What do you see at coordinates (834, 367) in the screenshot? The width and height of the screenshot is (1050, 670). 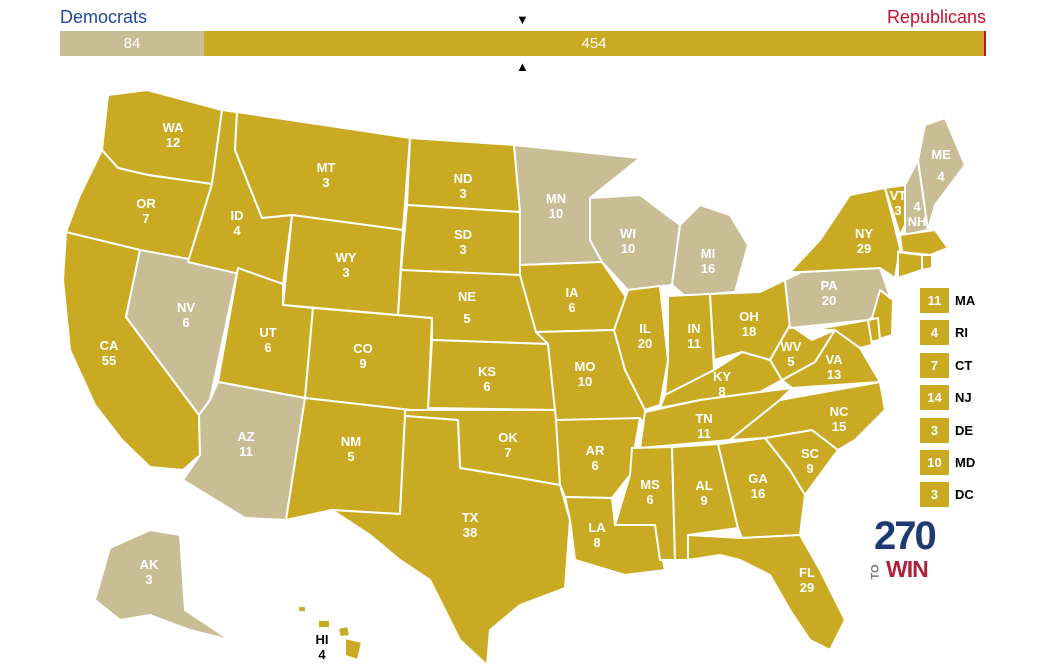 I see `state-label-VA: VA 13` at bounding box center [834, 367].